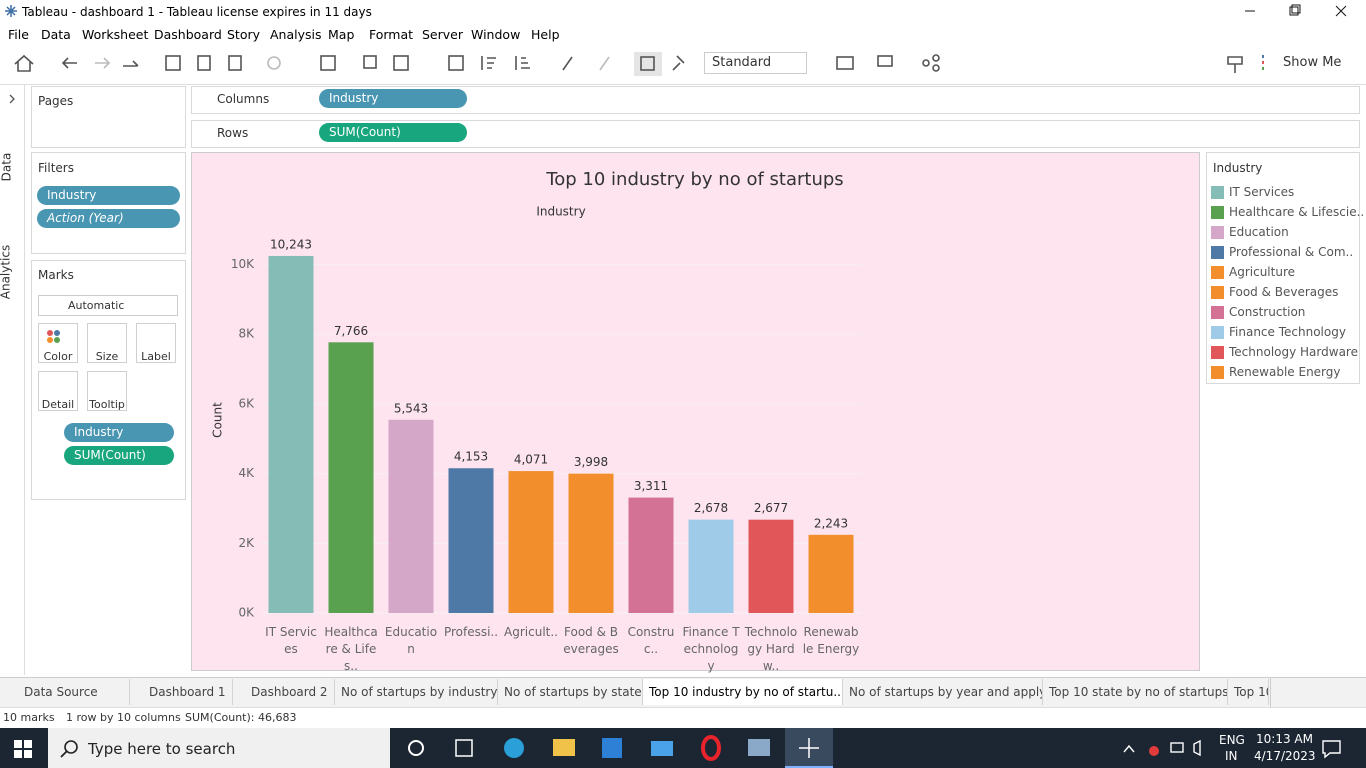 The width and height of the screenshot is (1366, 768). I want to click on clock-time: 10:13 AM, so click(1284, 739).